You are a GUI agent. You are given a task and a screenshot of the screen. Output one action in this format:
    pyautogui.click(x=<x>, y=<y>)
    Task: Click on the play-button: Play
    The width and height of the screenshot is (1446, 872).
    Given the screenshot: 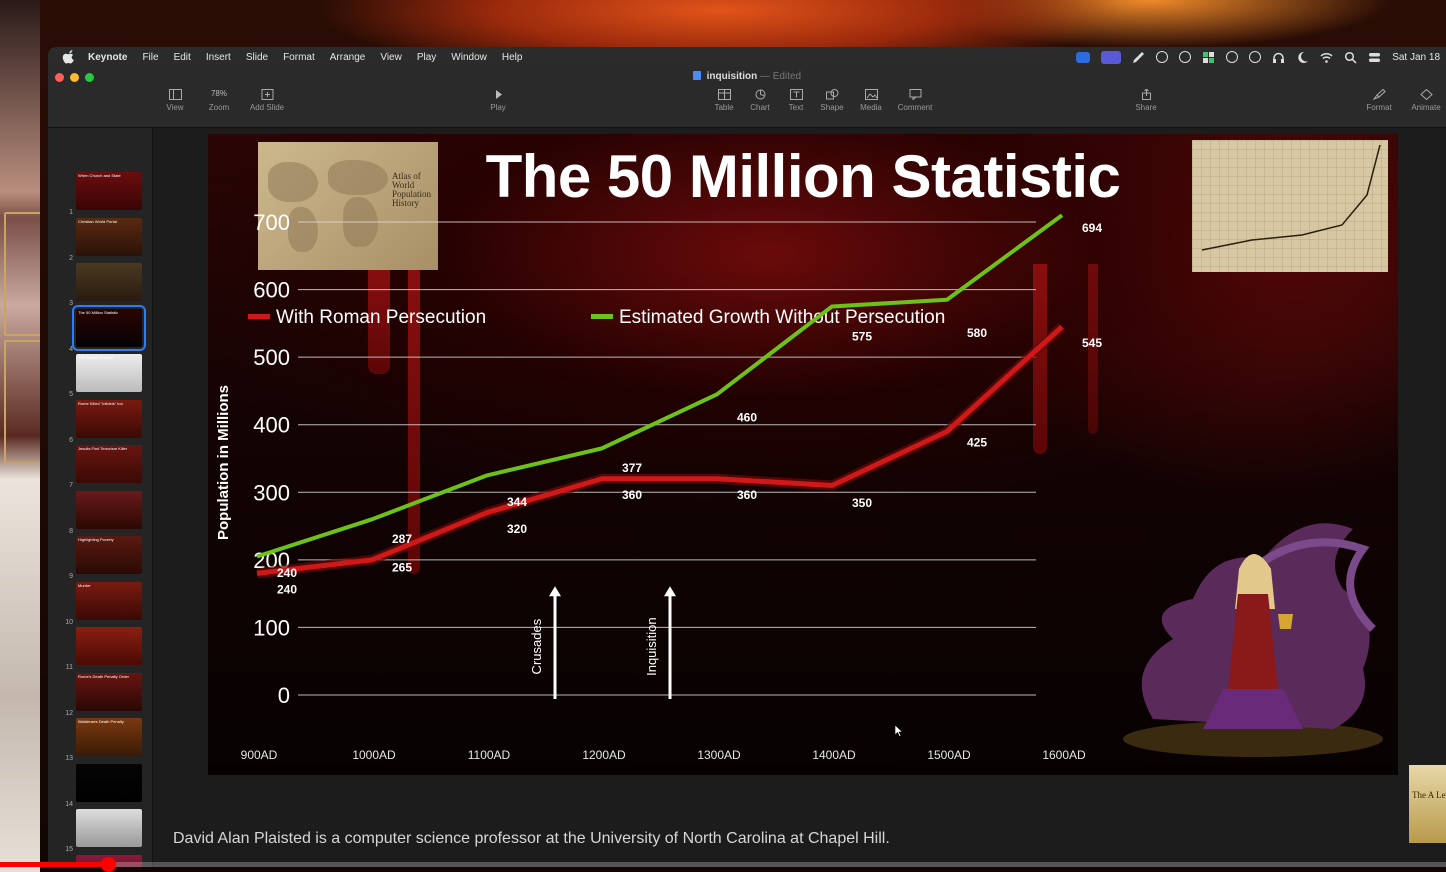 What is the action you would take?
    pyautogui.click(x=498, y=100)
    